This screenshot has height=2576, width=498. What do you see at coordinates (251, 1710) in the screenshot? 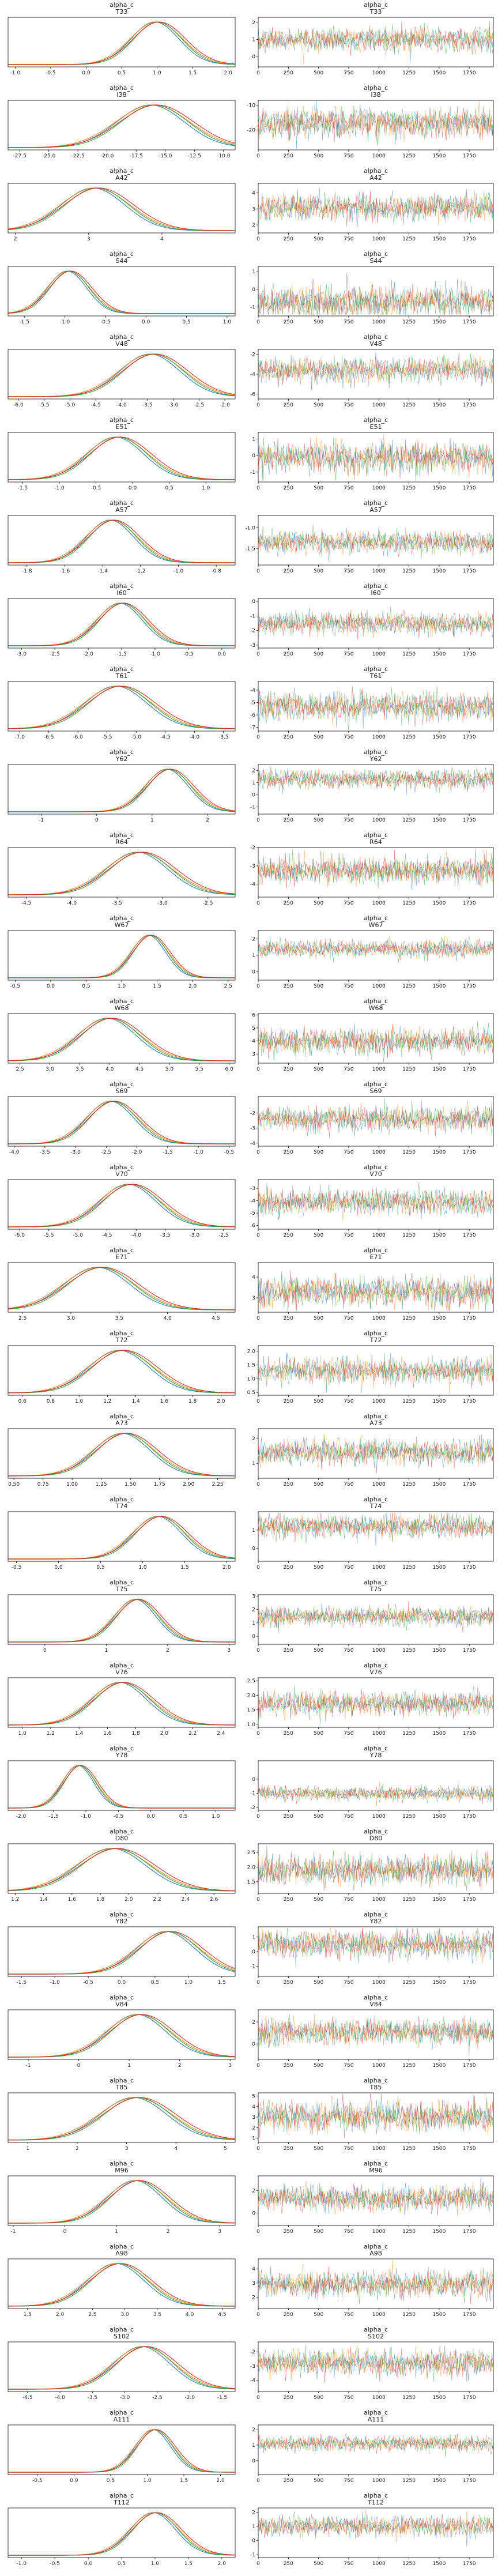
I see `trace-ytick-label: 1.5` at bounding box center [251, 1710].